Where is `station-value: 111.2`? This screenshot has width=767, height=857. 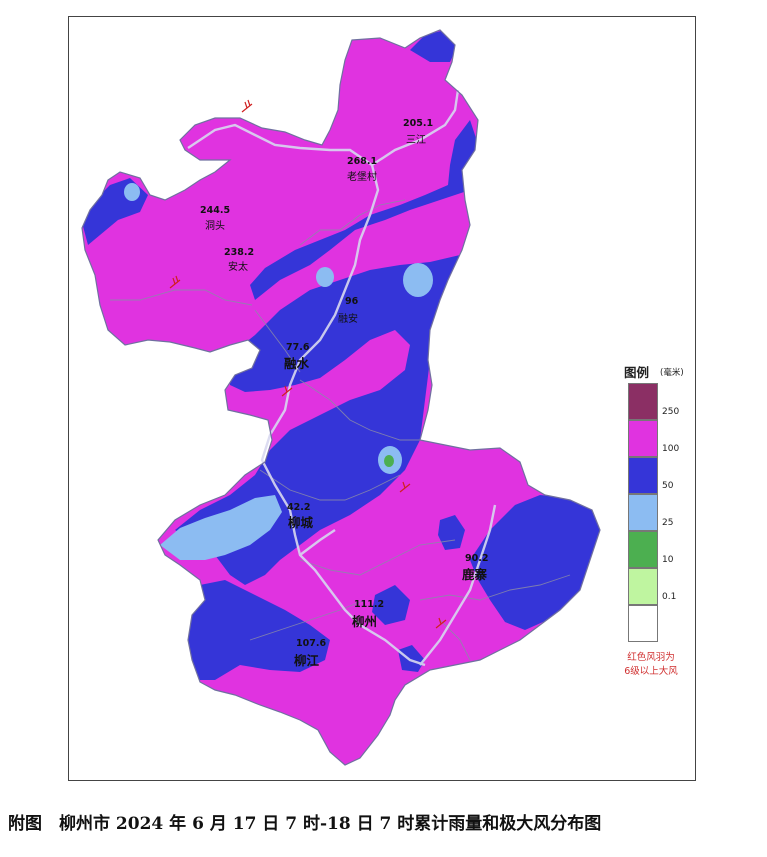 station-value: 111.2 is located at coordinates (369, 604).